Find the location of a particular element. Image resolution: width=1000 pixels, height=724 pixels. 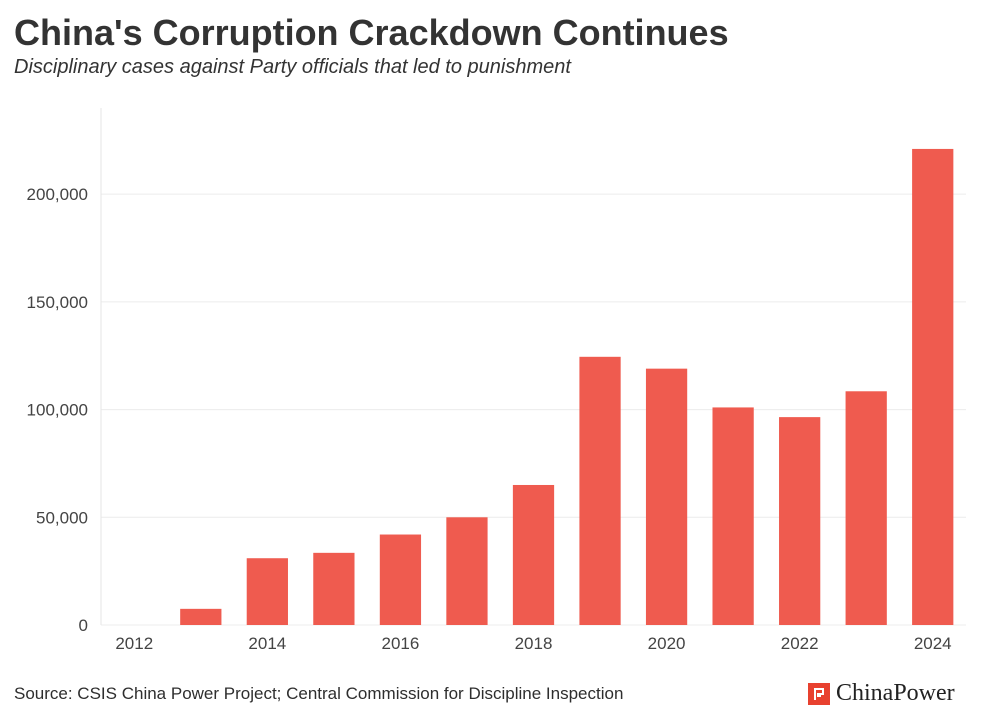

bar-2023 is located at coordinates (866, 508).